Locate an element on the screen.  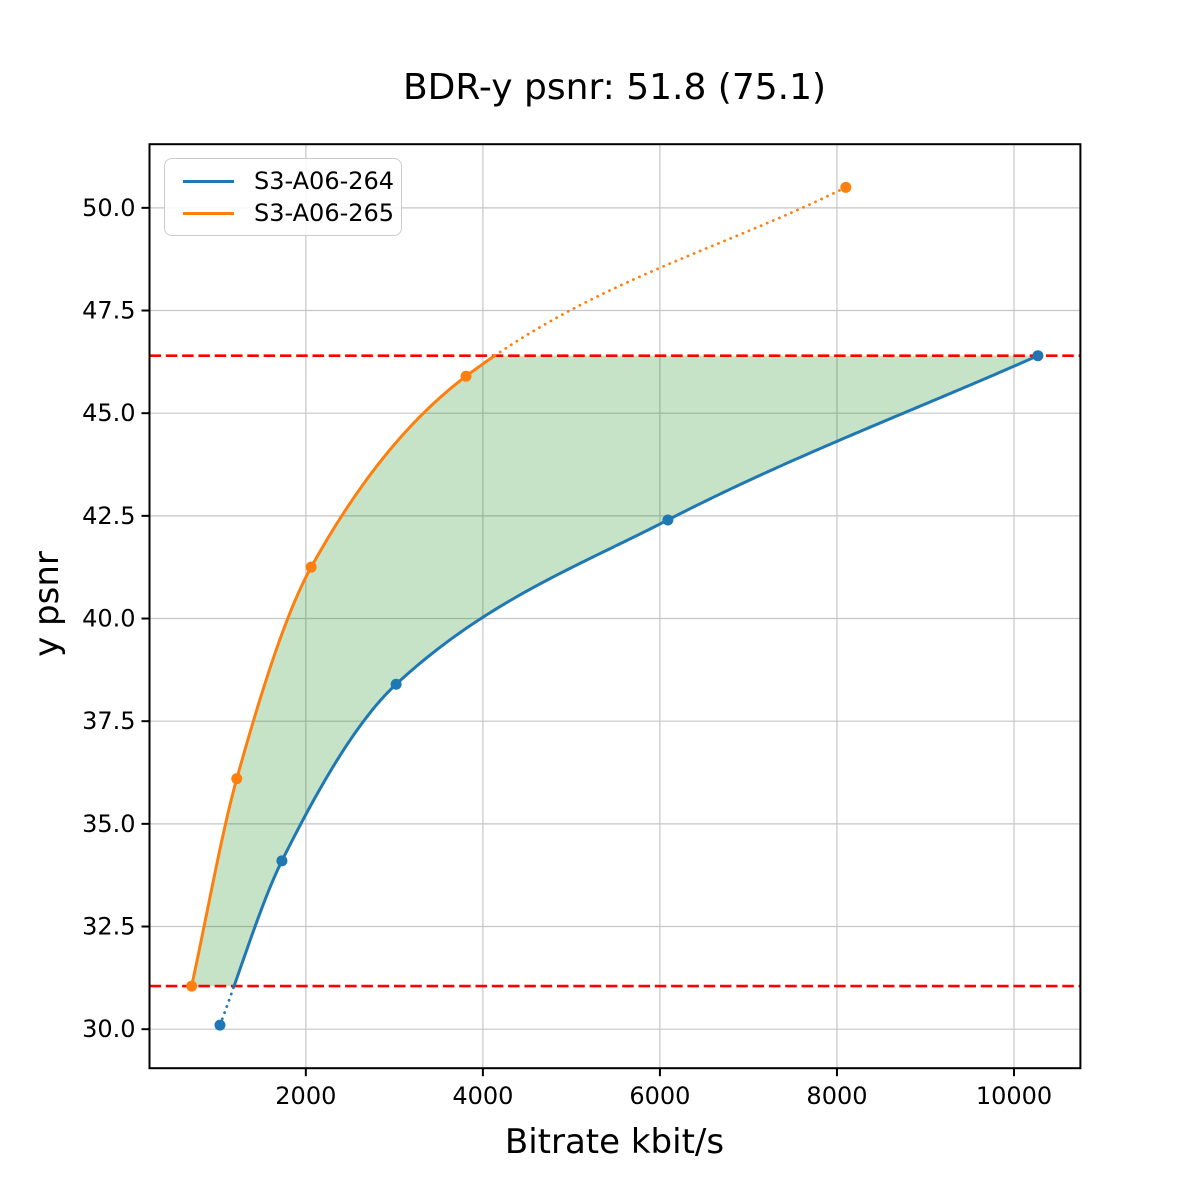
legend-item: S3-A06-264 is located at coordinates (284, 181).